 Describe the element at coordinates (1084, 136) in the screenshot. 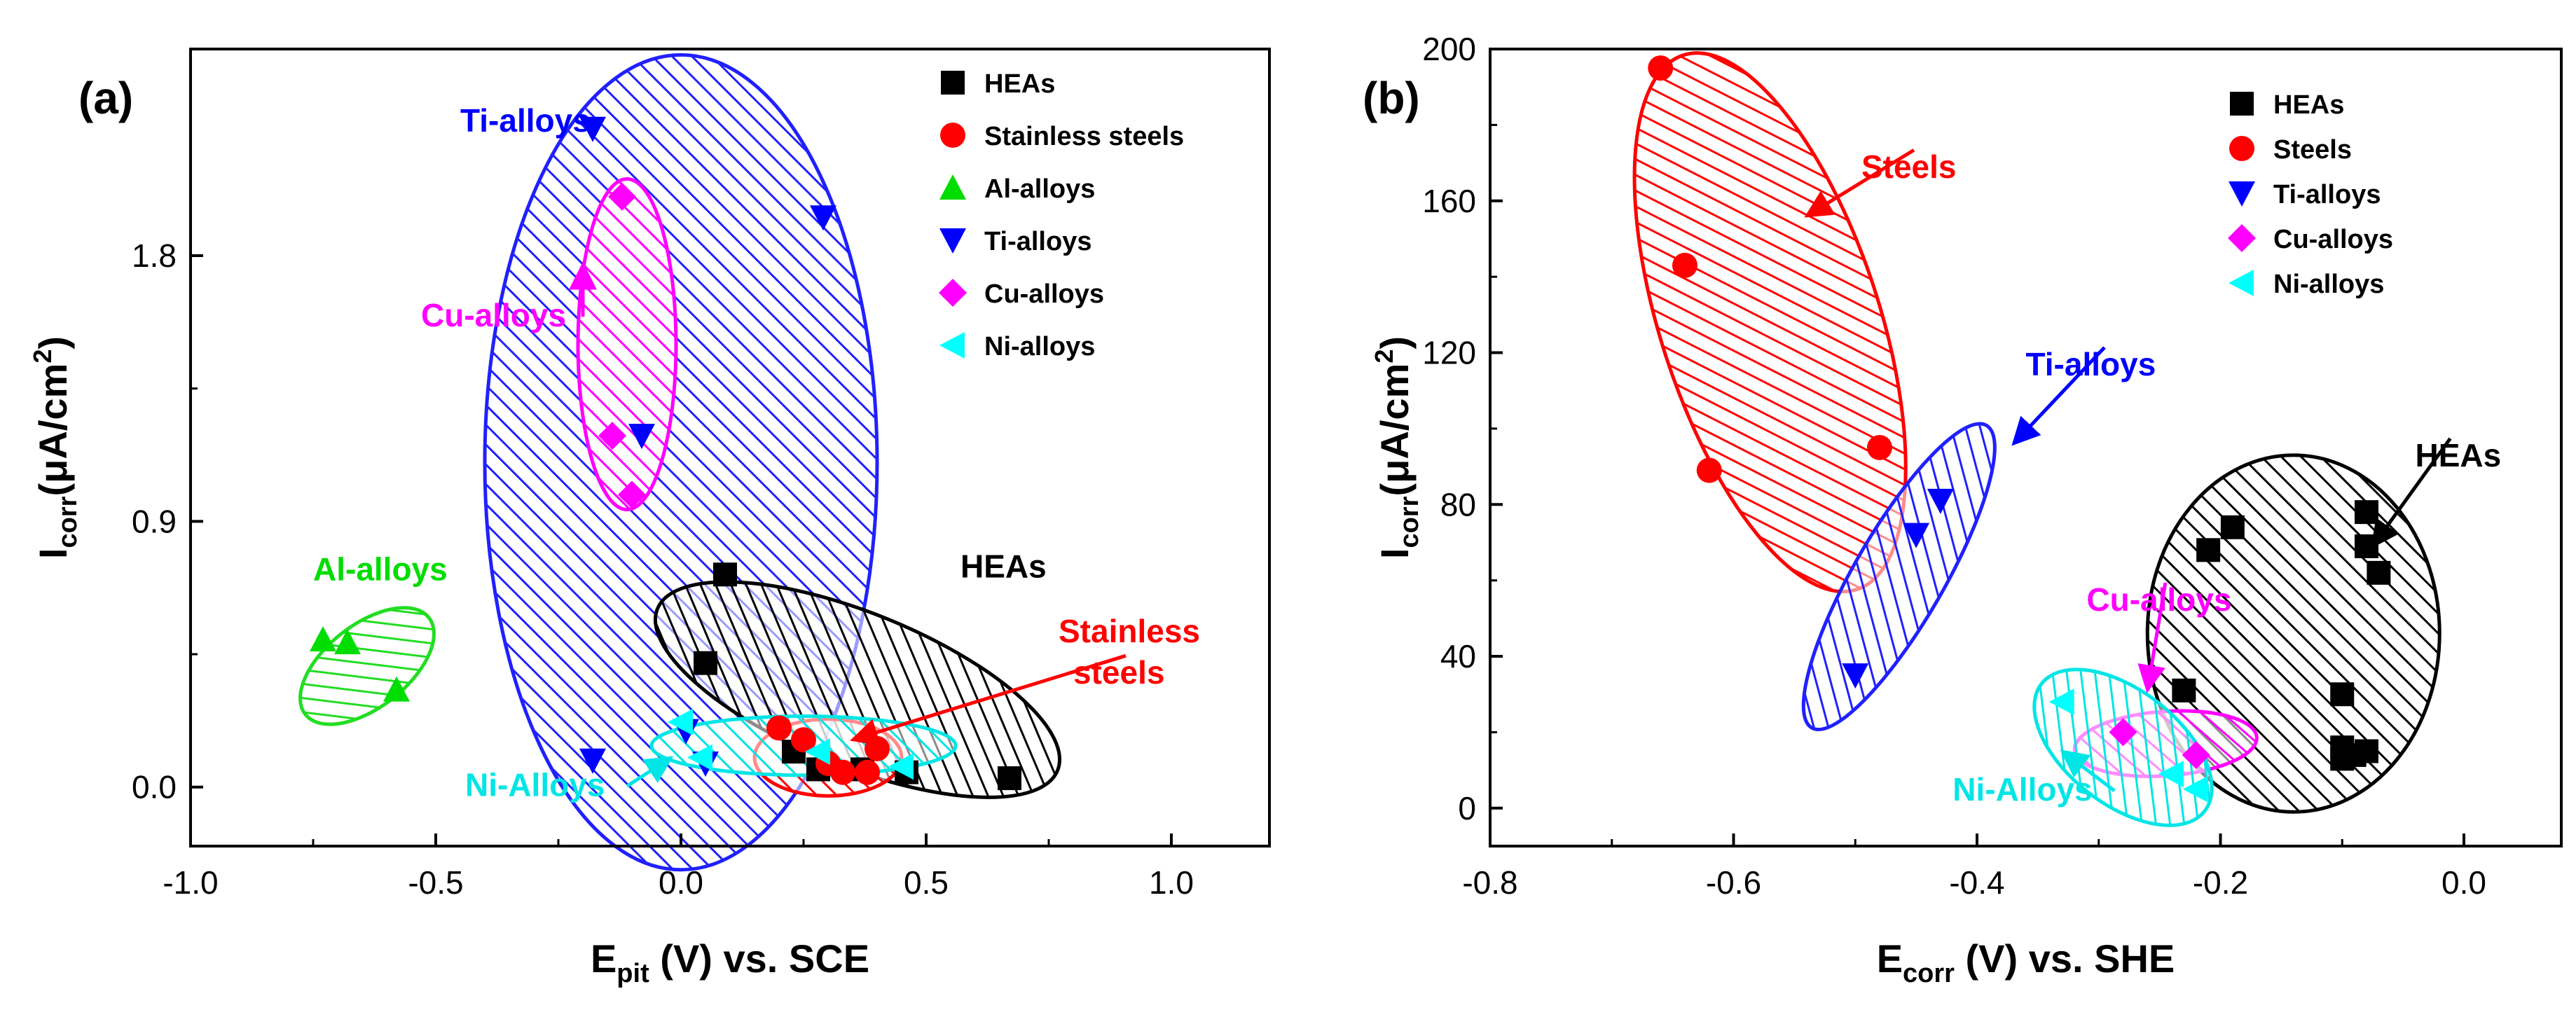

I see `legend-label: Stainless steels` at that location.